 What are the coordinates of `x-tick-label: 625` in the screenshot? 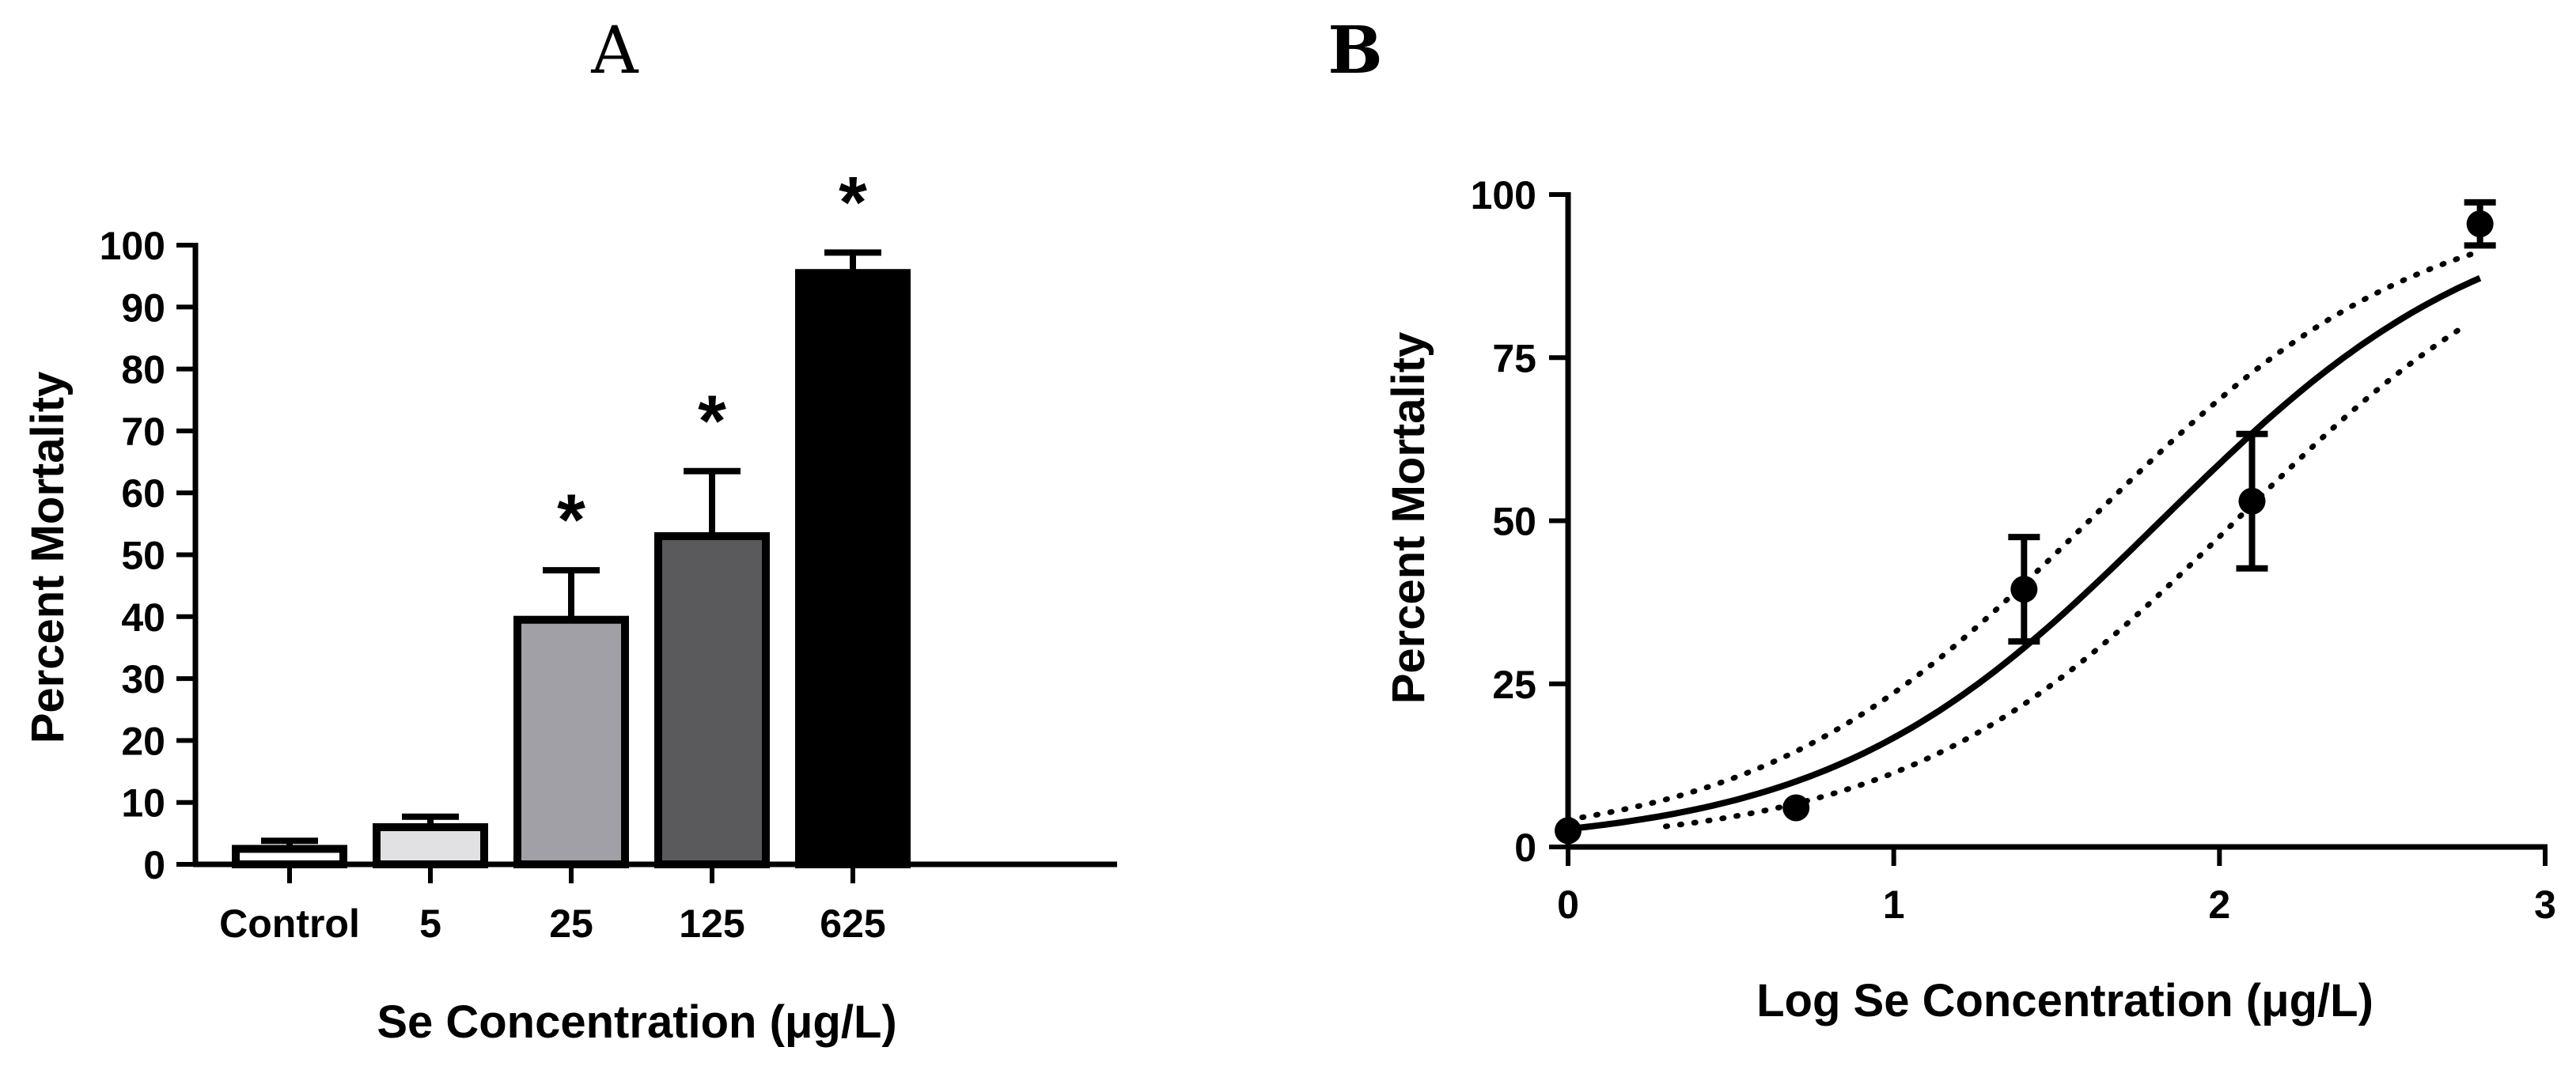 It's located at (852, 924).